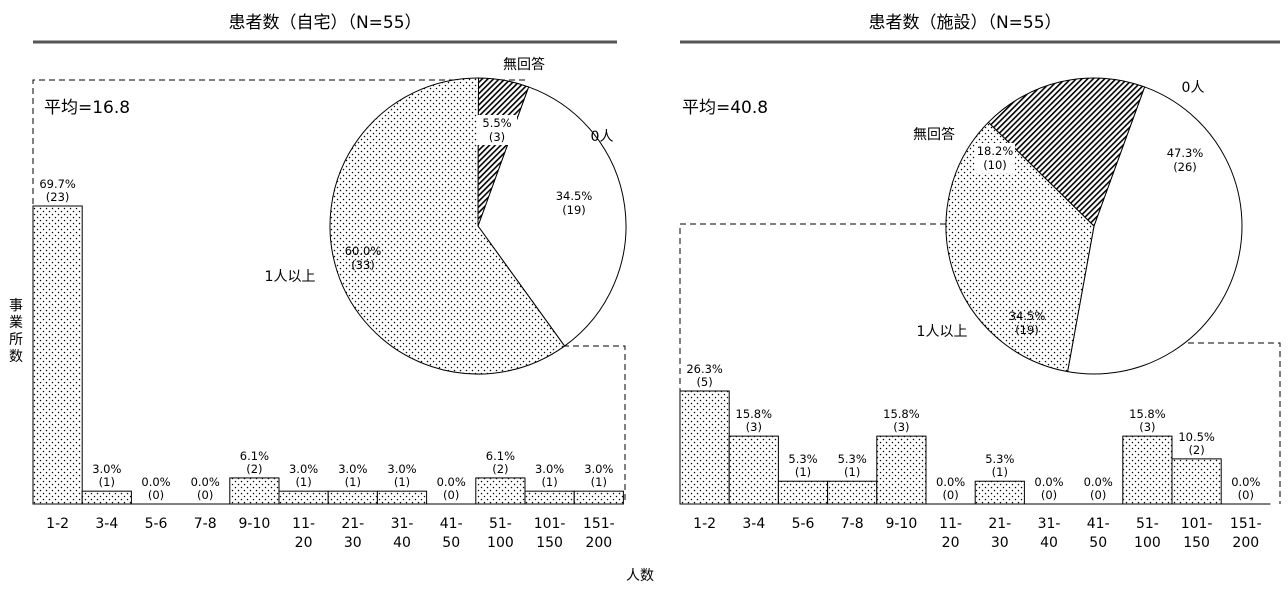  What do you see at coordinates (402, 543) in the screenshot?
I see `category-label: 40` at bounding box center [402, 543].